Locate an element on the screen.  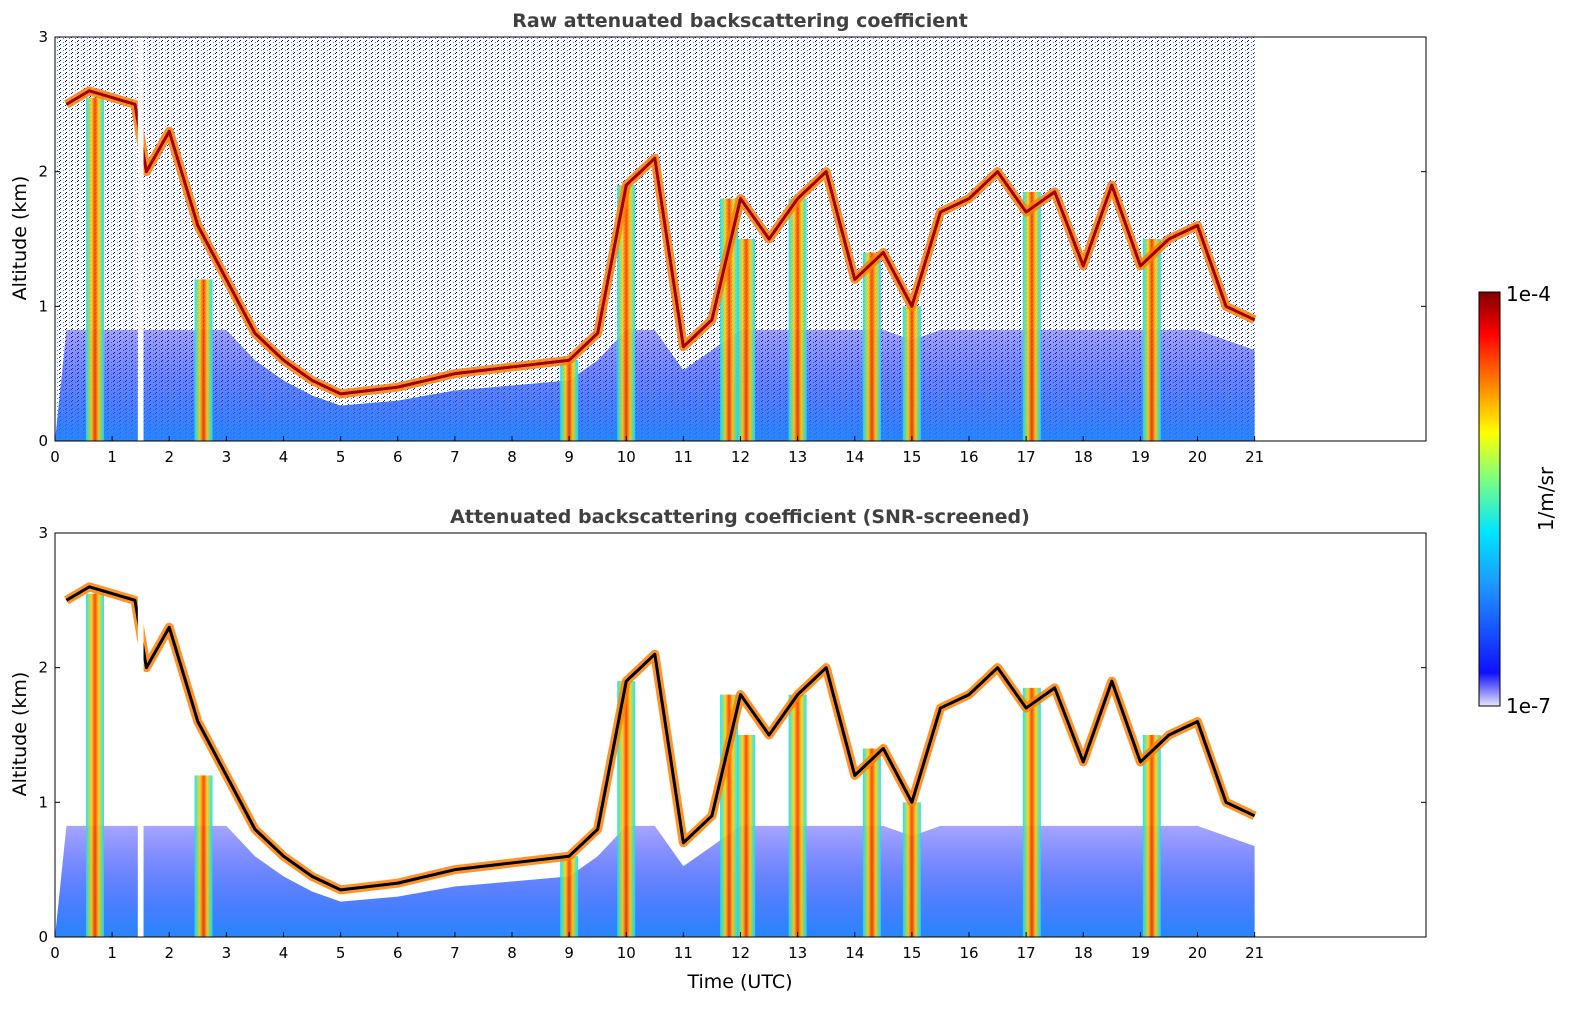
panel-1-y-axis-label: Altitude (km) is located at coordinates (20, 238).